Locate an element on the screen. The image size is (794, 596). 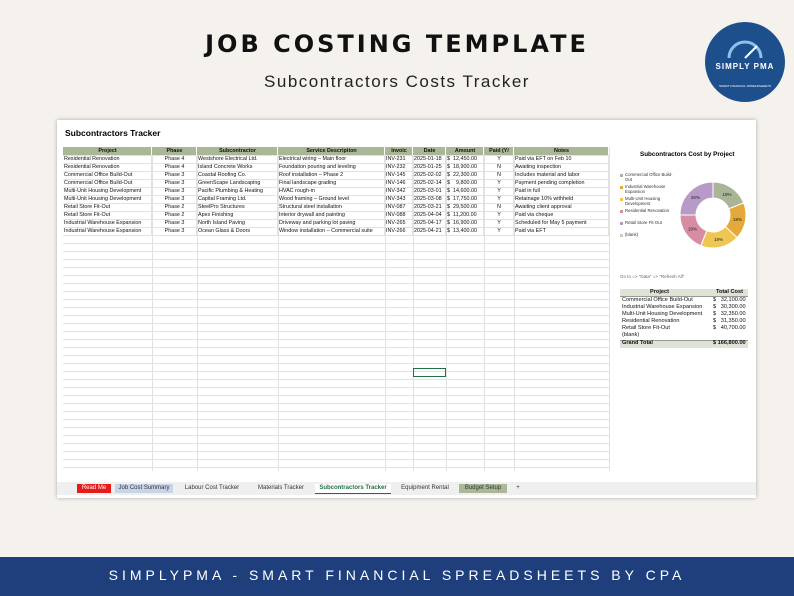
table-cell: INV-145 is located at coordinates (399, 175).